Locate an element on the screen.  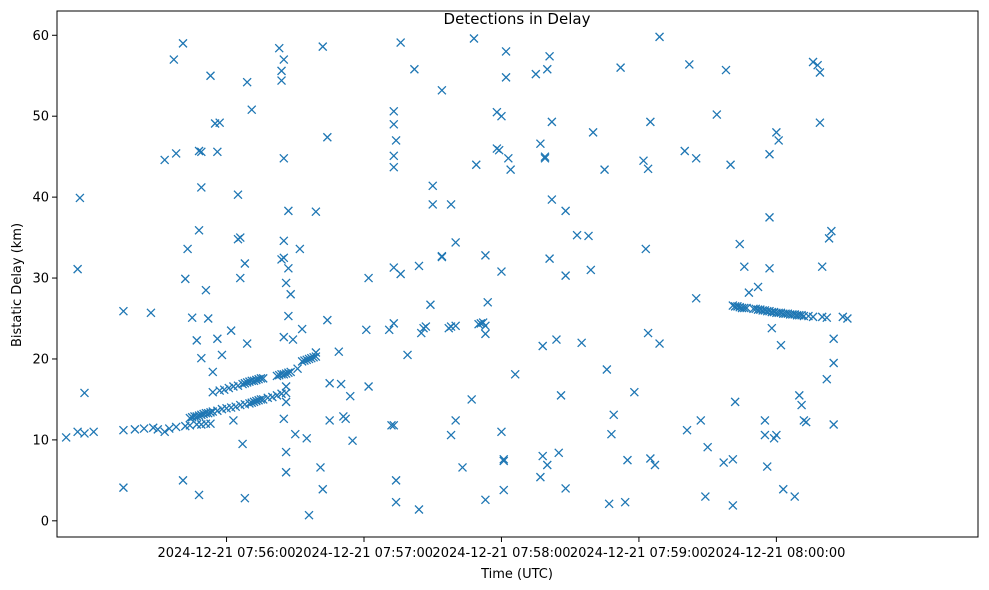
y-axis-label: Bistatic Delay (km) is located at coordinates (17, 285).